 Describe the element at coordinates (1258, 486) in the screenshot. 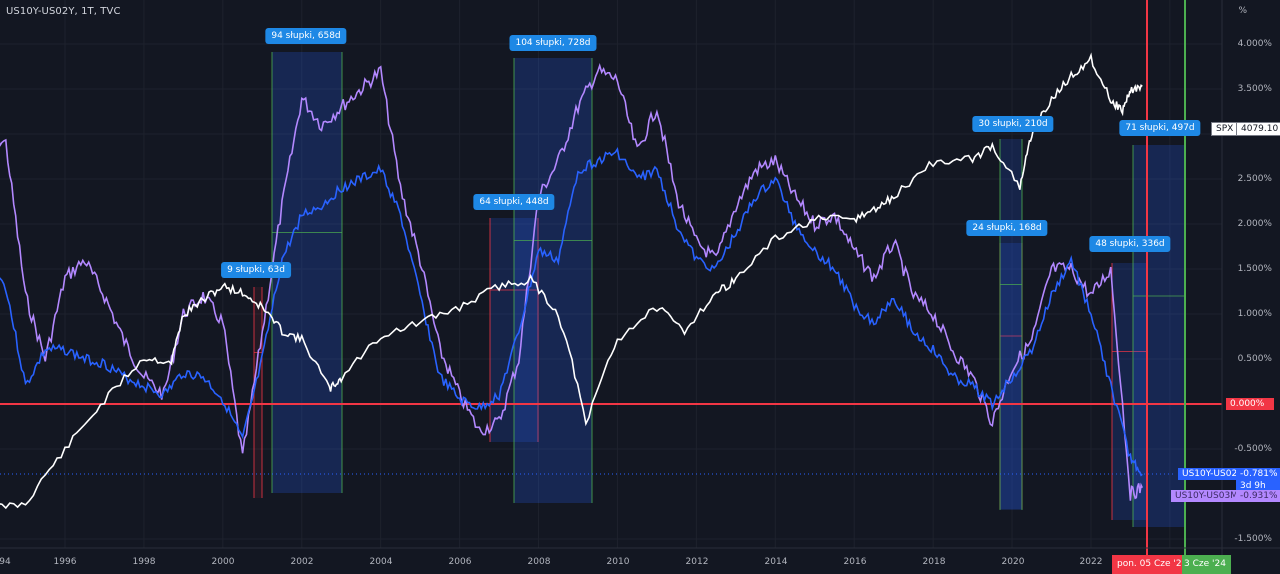

I see `us10y-us02y-countdown: 3d 9h` at that location.